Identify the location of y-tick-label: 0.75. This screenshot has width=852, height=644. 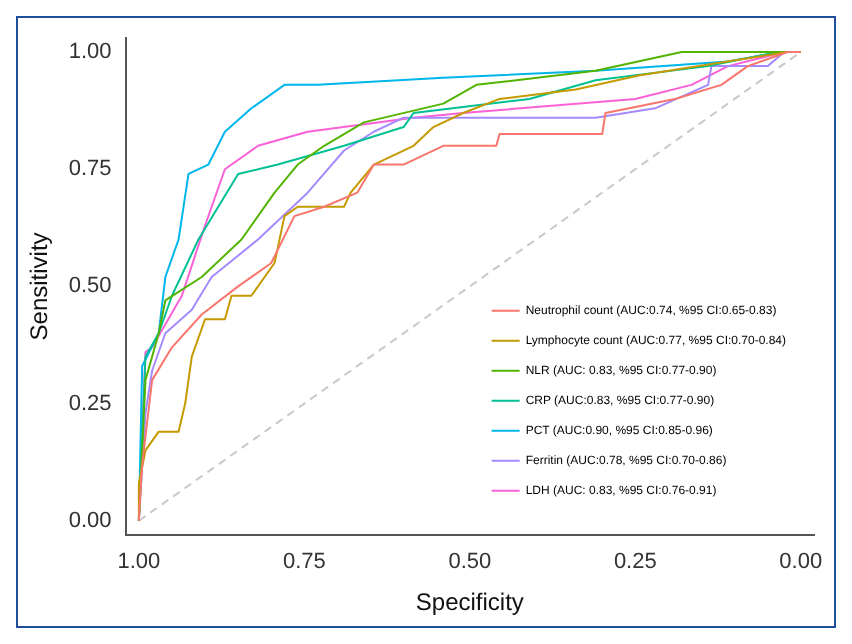
(90, 169).